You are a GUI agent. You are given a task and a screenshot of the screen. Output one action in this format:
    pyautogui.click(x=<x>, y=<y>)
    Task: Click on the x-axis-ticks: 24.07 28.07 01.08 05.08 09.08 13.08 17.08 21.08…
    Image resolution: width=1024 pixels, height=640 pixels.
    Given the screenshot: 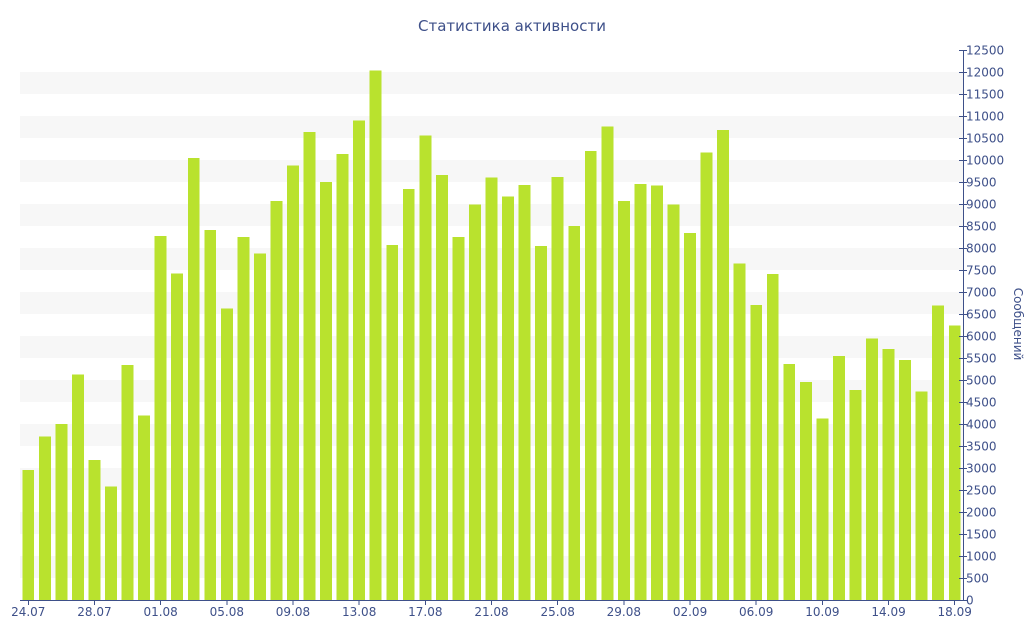 What is the action you would take?
    pyautogui.click(x=491, y=609)
    